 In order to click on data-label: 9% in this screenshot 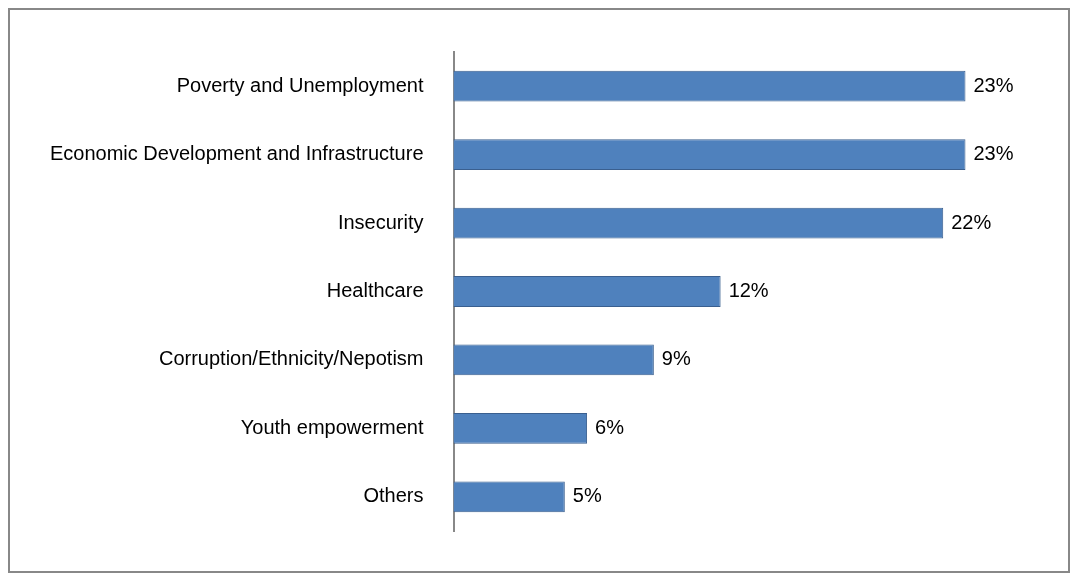, I will do `click(676, 358)`.